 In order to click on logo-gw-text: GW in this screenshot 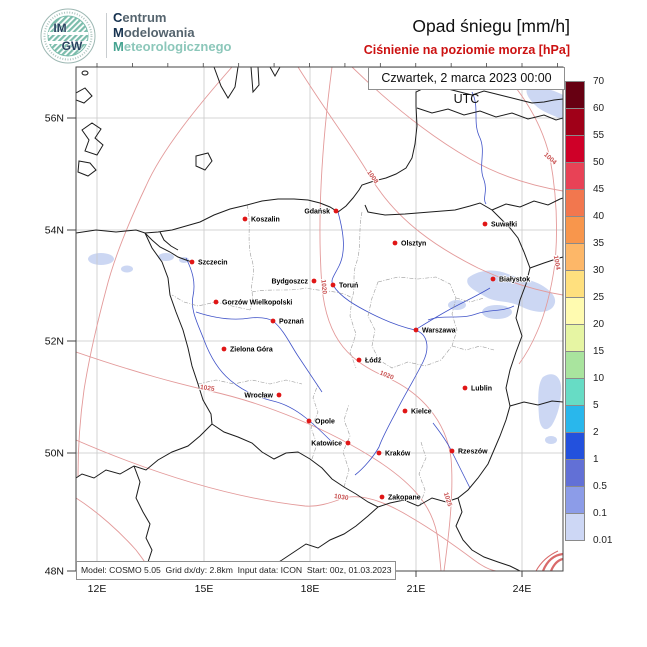, I will do `click(72, 46)`.